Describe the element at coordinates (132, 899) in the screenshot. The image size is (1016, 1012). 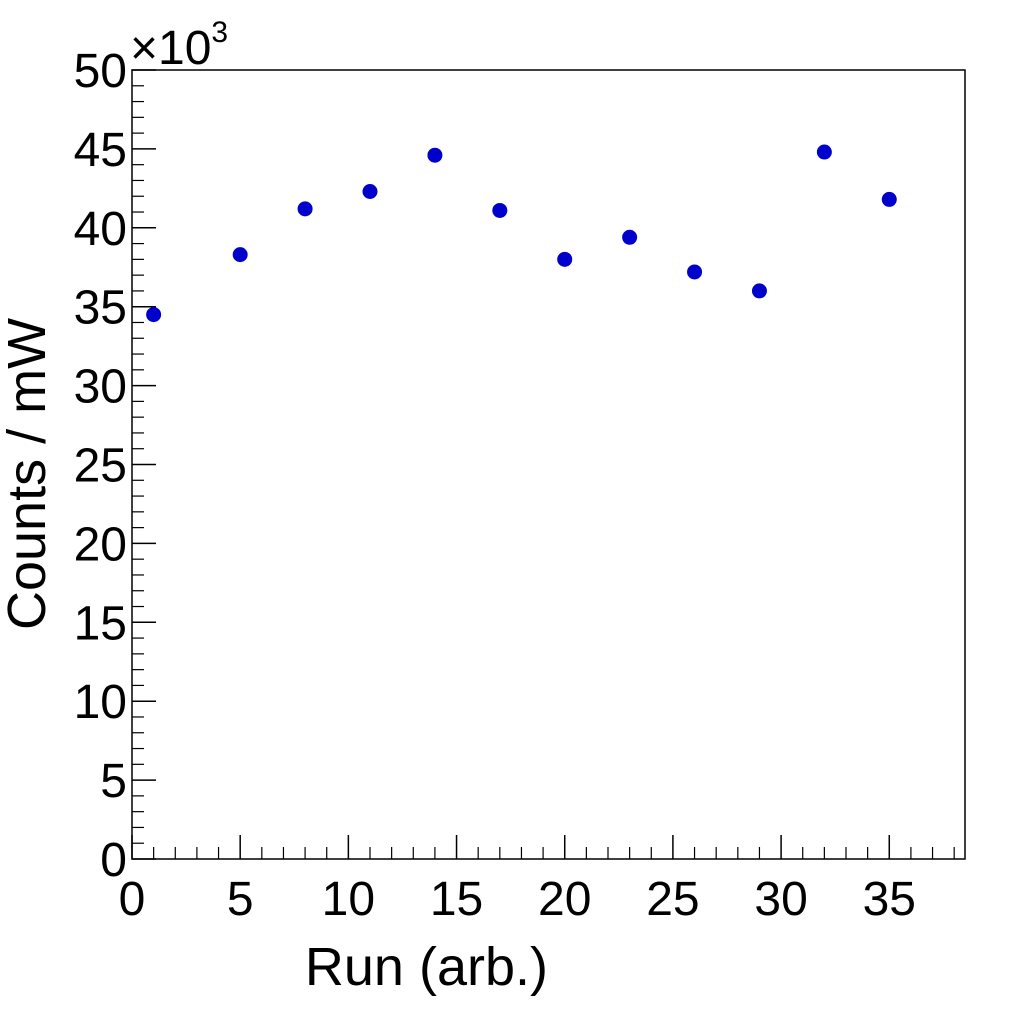
I see `x-tick-label: 0` at that location.